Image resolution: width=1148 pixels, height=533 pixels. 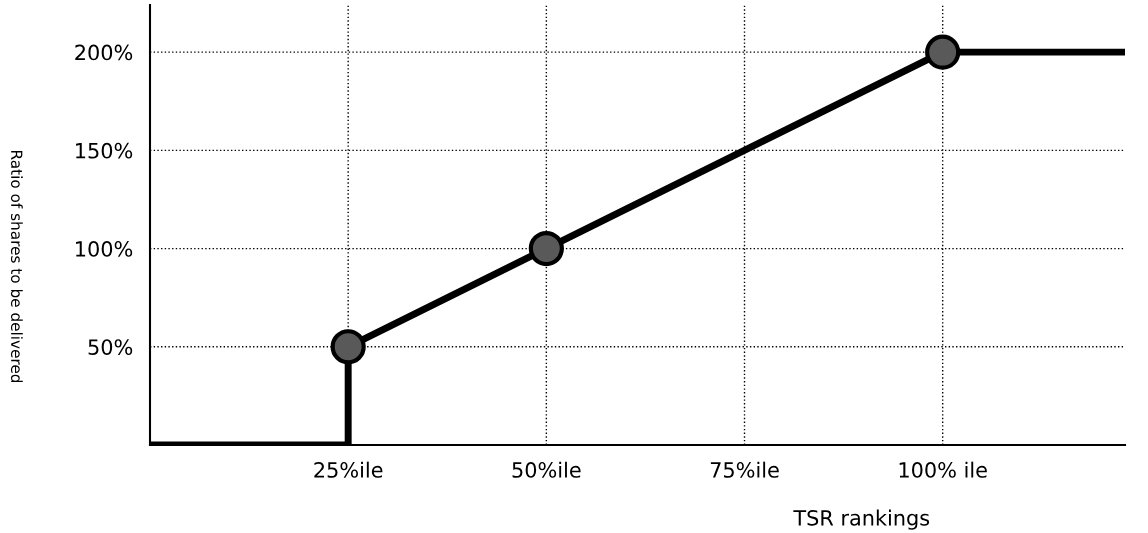 What do you see at coordinates (104, 150) in the screenshot?
I see `y-tick-label: 150%` at bounding box center [104, 150].